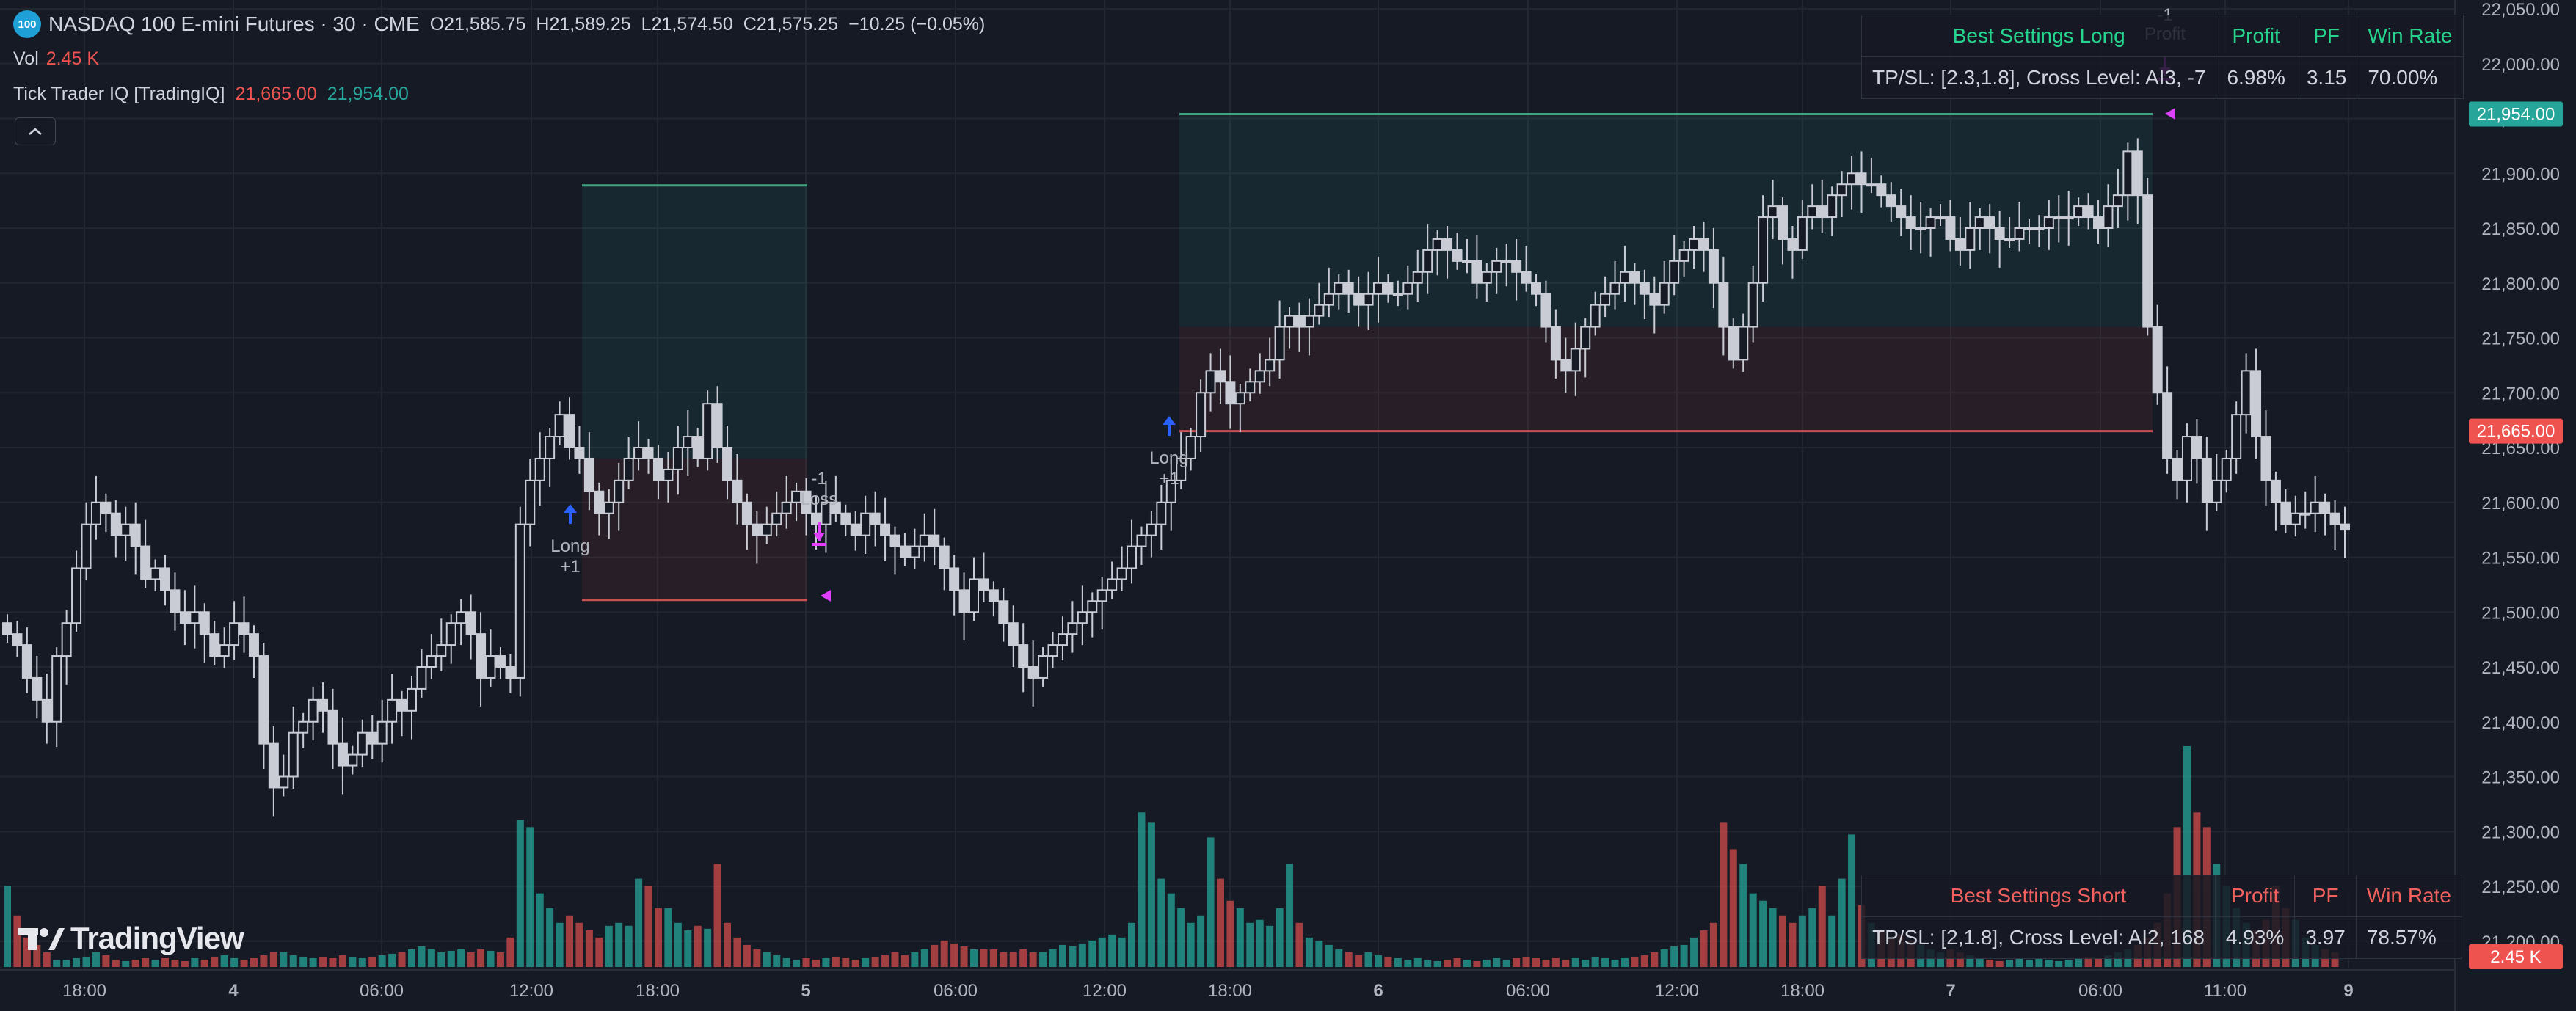  I want to click on long-header-settings: Best Settings Long, so click(2038, 36).